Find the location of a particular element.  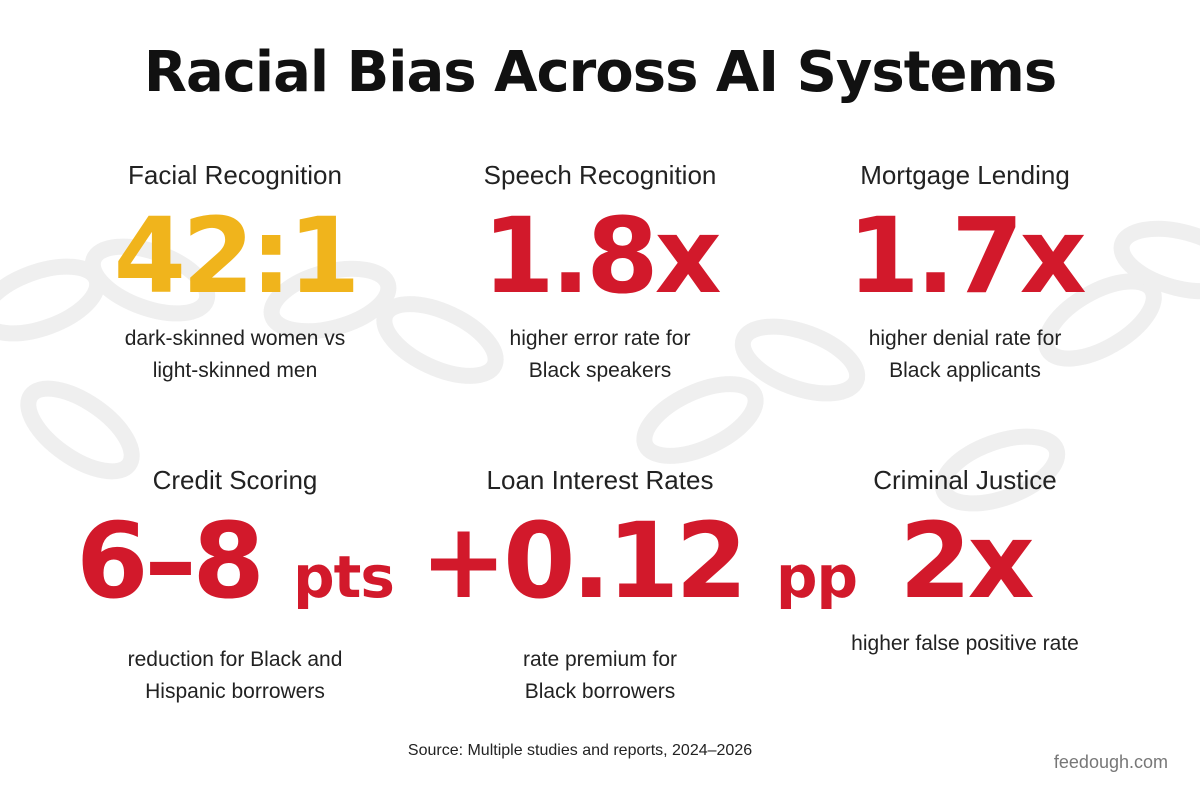

stat-label: Criminal Justice is located at coordinates (965, 480).